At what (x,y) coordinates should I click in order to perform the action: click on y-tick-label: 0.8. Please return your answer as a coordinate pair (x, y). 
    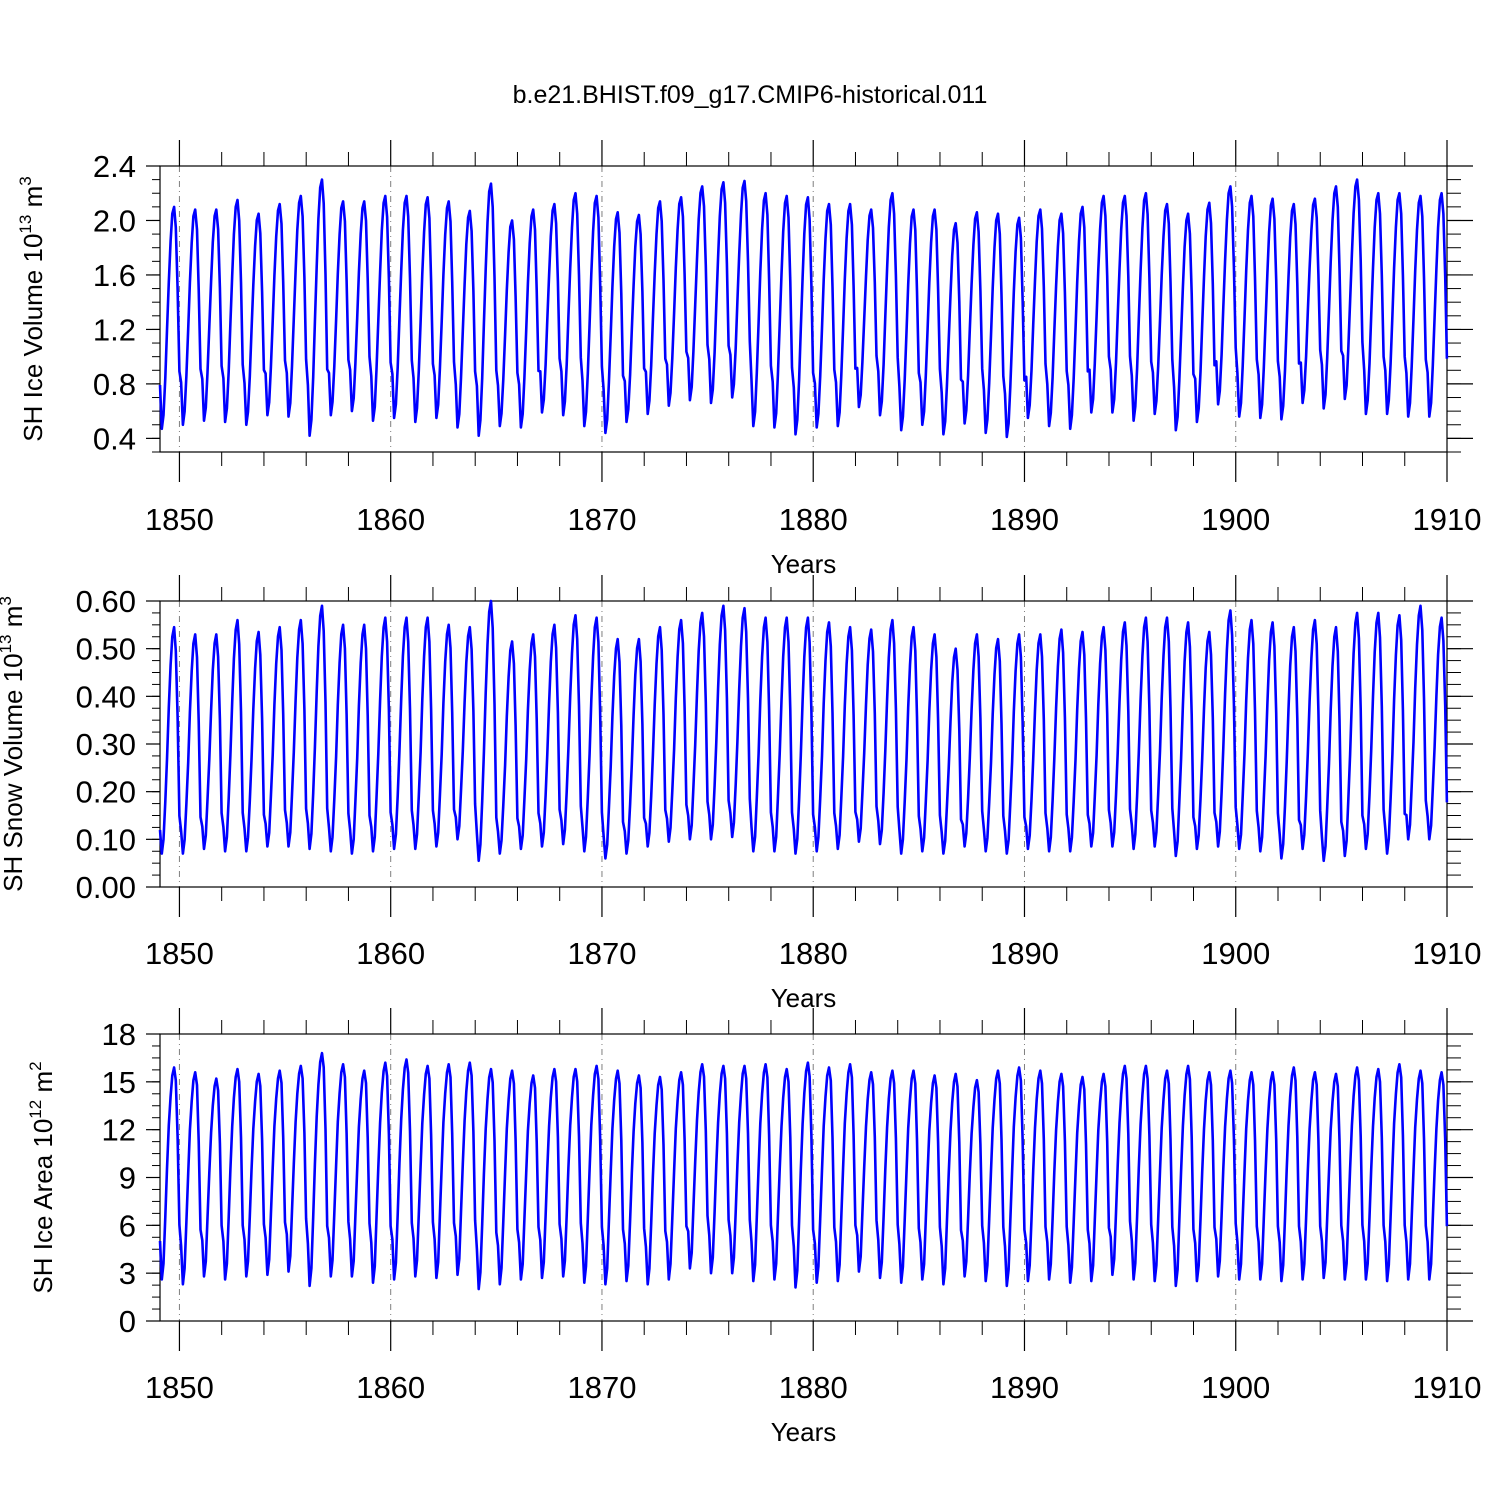
    Looking at the image, I should click on (114, 384).